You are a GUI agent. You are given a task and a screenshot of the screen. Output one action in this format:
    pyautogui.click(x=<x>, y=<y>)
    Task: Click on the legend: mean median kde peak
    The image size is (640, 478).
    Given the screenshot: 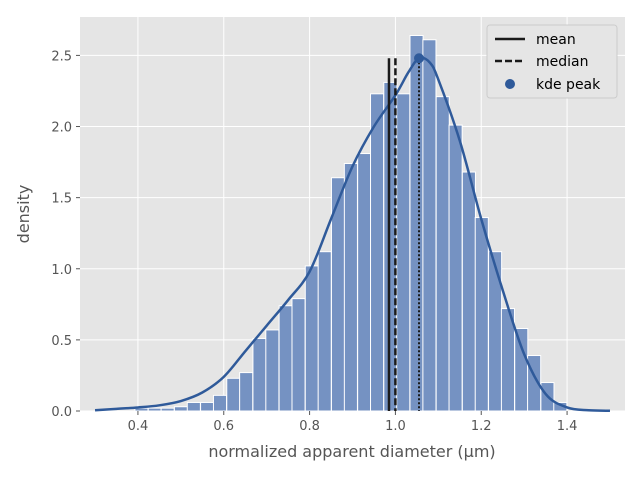 What is the action you would take?
    pyautogui.click(x=552, y=61)
    